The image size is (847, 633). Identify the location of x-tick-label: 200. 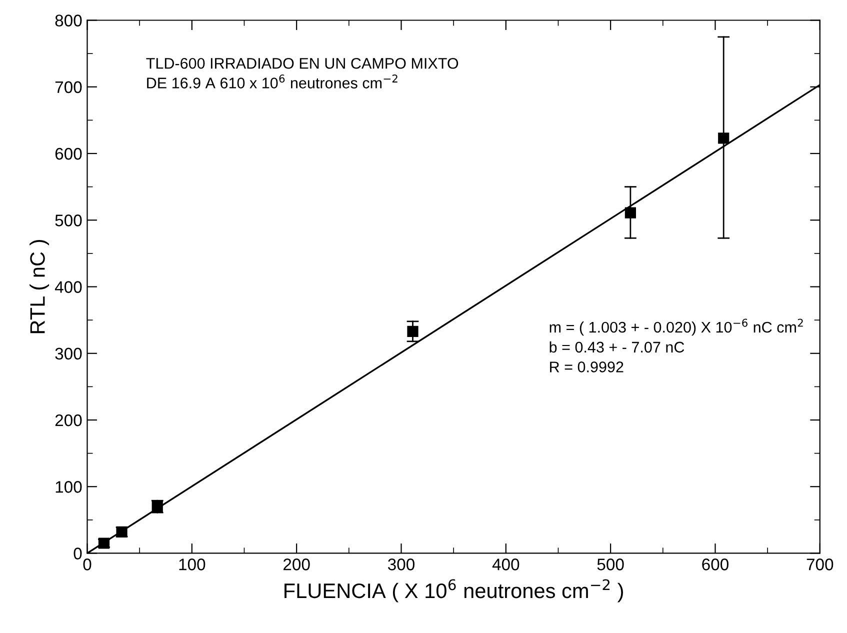
(297, 564).